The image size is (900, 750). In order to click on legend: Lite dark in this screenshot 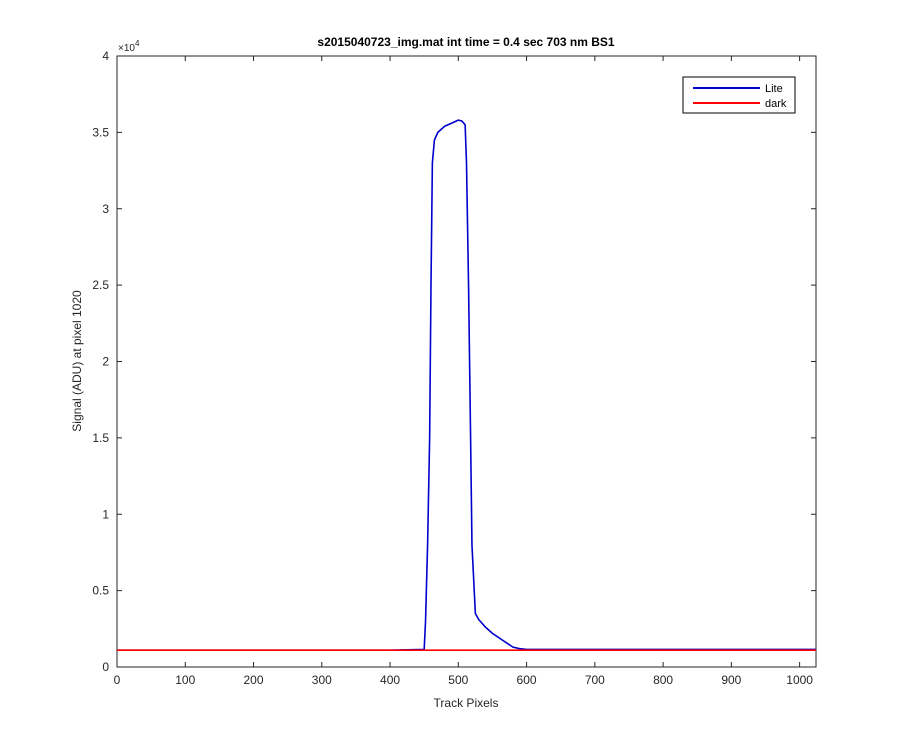, I will do `click(739, 95)`.